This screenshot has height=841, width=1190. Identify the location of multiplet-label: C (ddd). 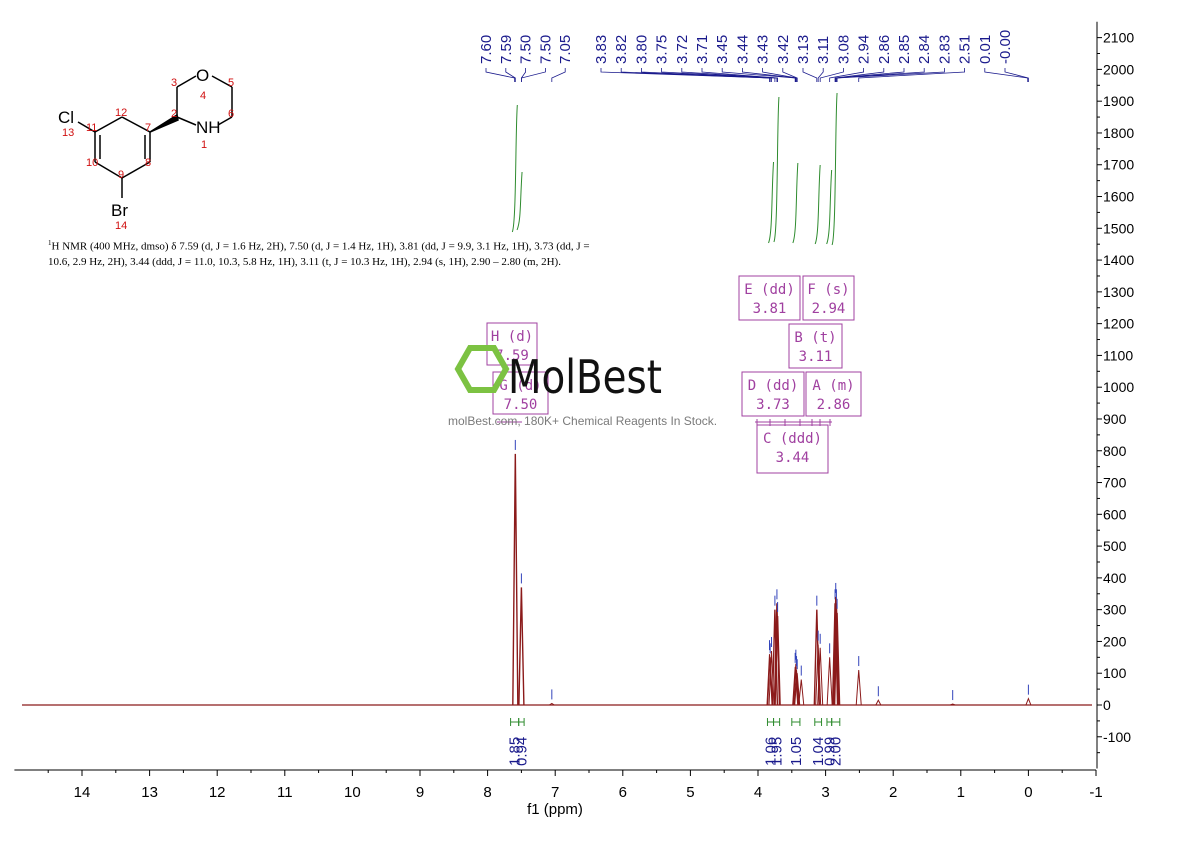
(792, 439).